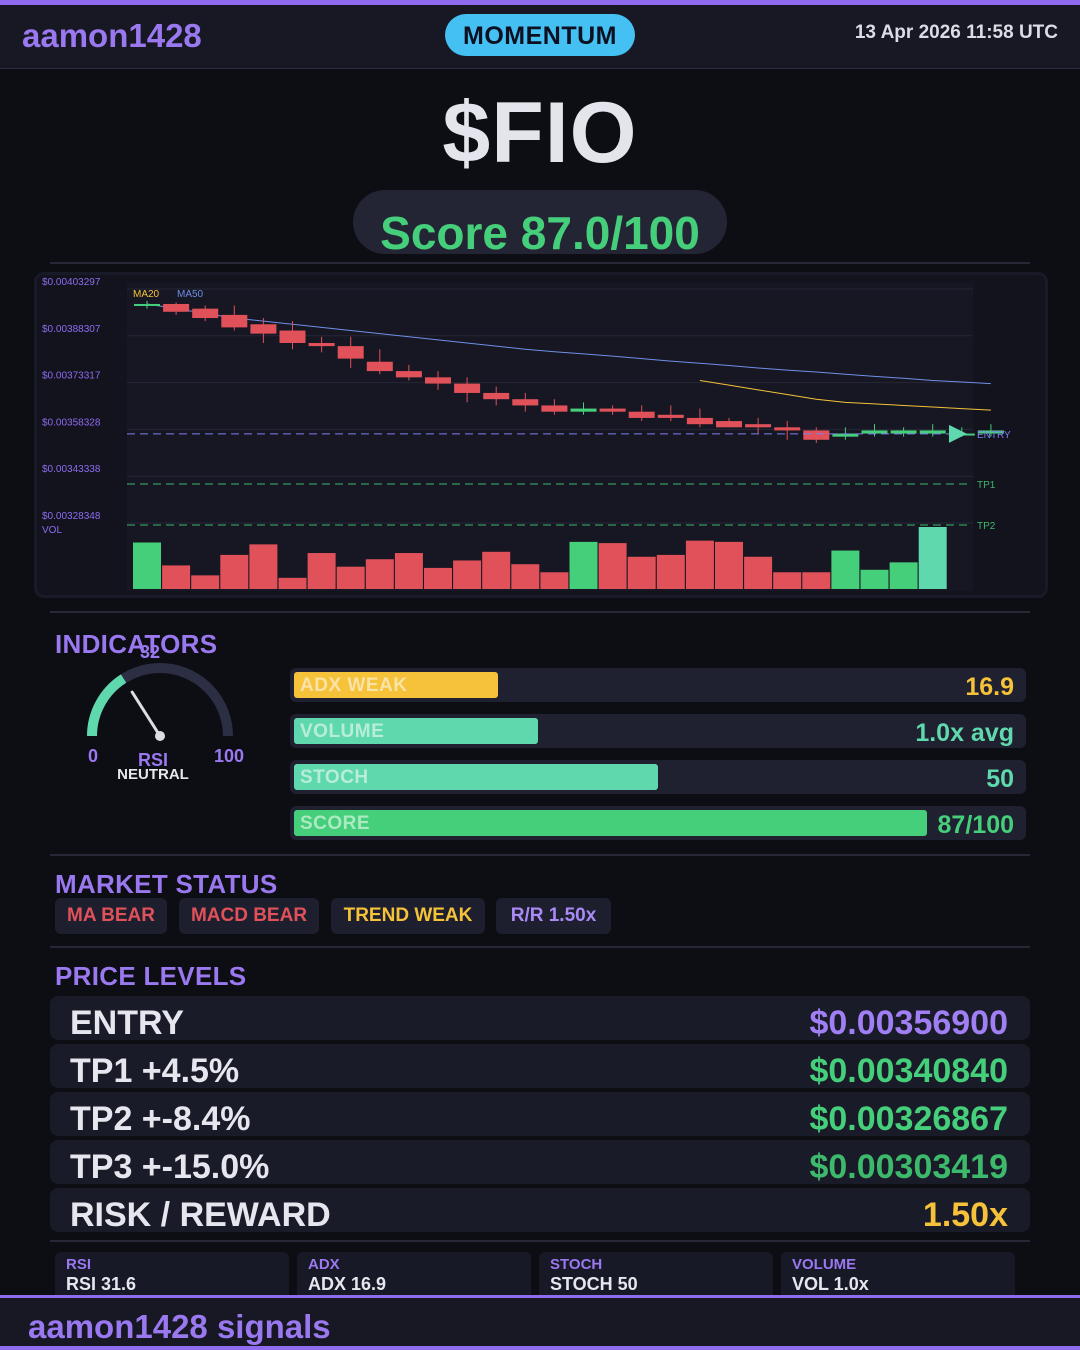 This screenshot has height=1350, width=1080. What do you see at coordinates (540, 1348) in the screenshot?
I see `bottom-accent-line` at bounding box center [540, 1348].